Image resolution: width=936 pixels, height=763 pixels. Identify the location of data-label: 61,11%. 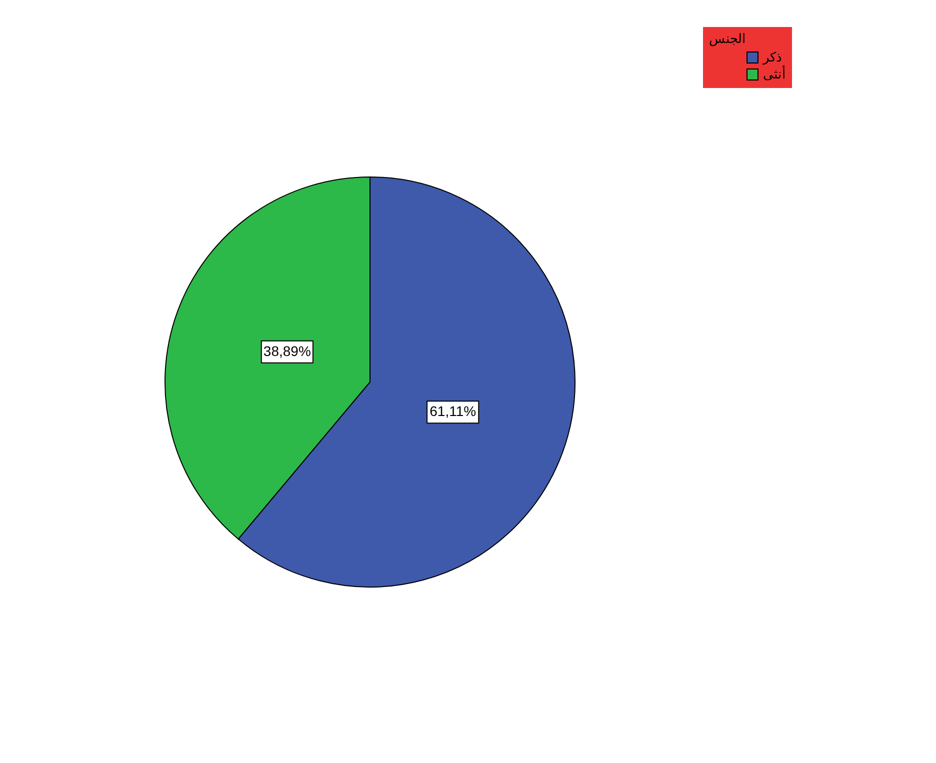
(453, 411).